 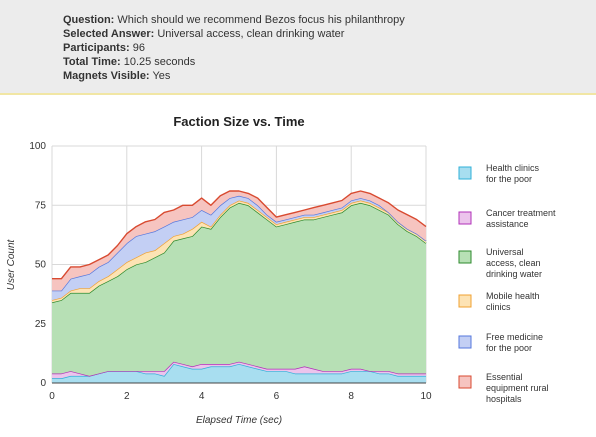 I want to click on legend-label: Essential equipment rural hospitals, so click(x=517, y=388).